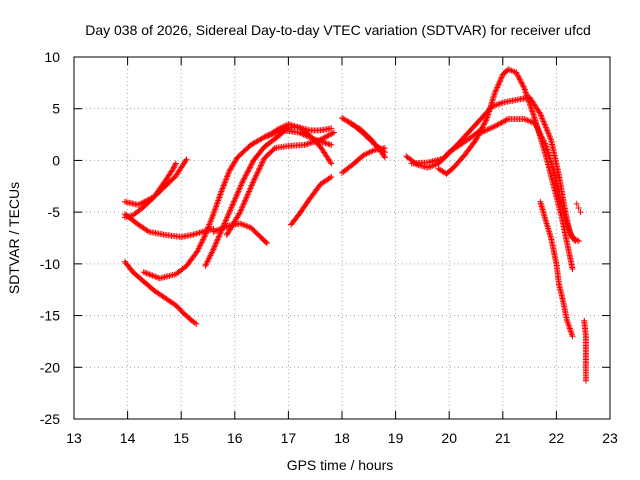 The image size is (640, 480). What do you see at coordinates (52, 57) in the screenshot?
I see `y-tick-label: 10` at bounding box center [52, 57].